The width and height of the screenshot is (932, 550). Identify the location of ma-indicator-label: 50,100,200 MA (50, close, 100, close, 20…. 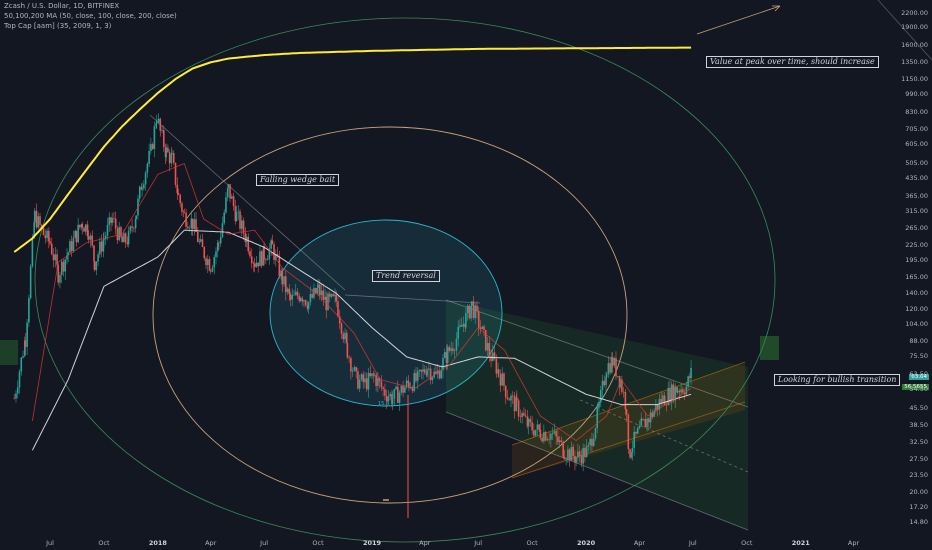
(90, 16).